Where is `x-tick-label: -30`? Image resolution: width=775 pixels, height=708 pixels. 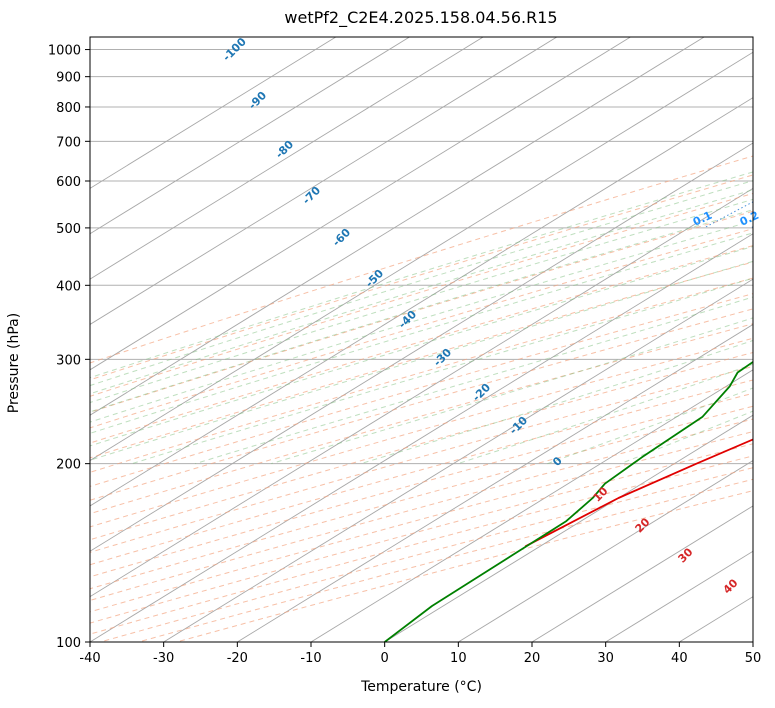
x-tick-label: -30 is located at coordinates (163, 658).